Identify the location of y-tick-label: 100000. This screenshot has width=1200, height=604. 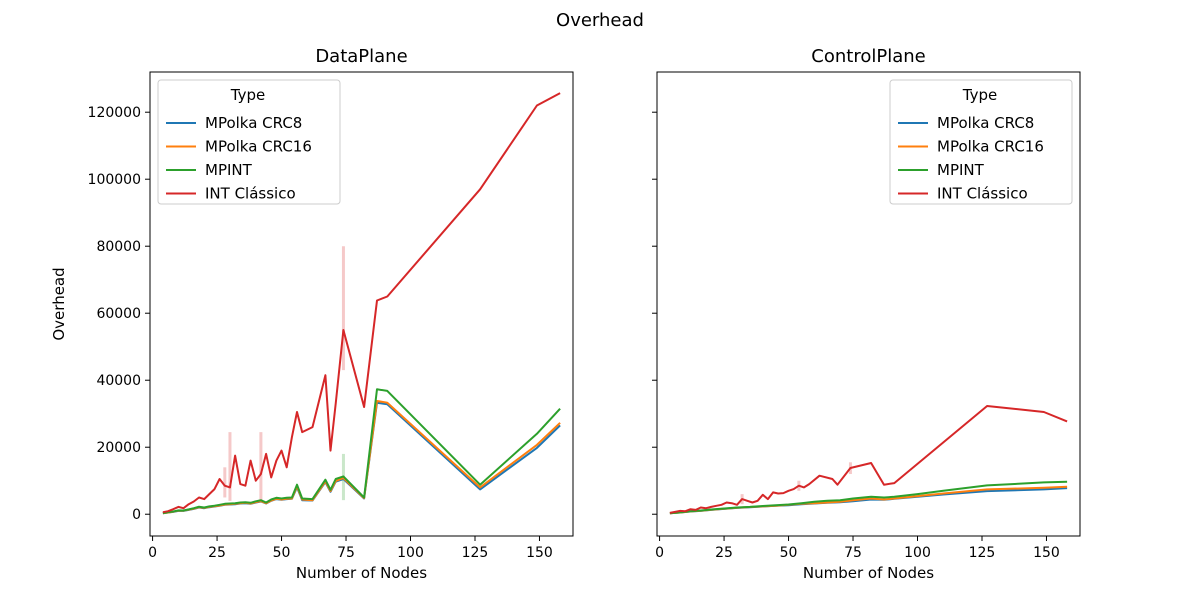
(114, 180).